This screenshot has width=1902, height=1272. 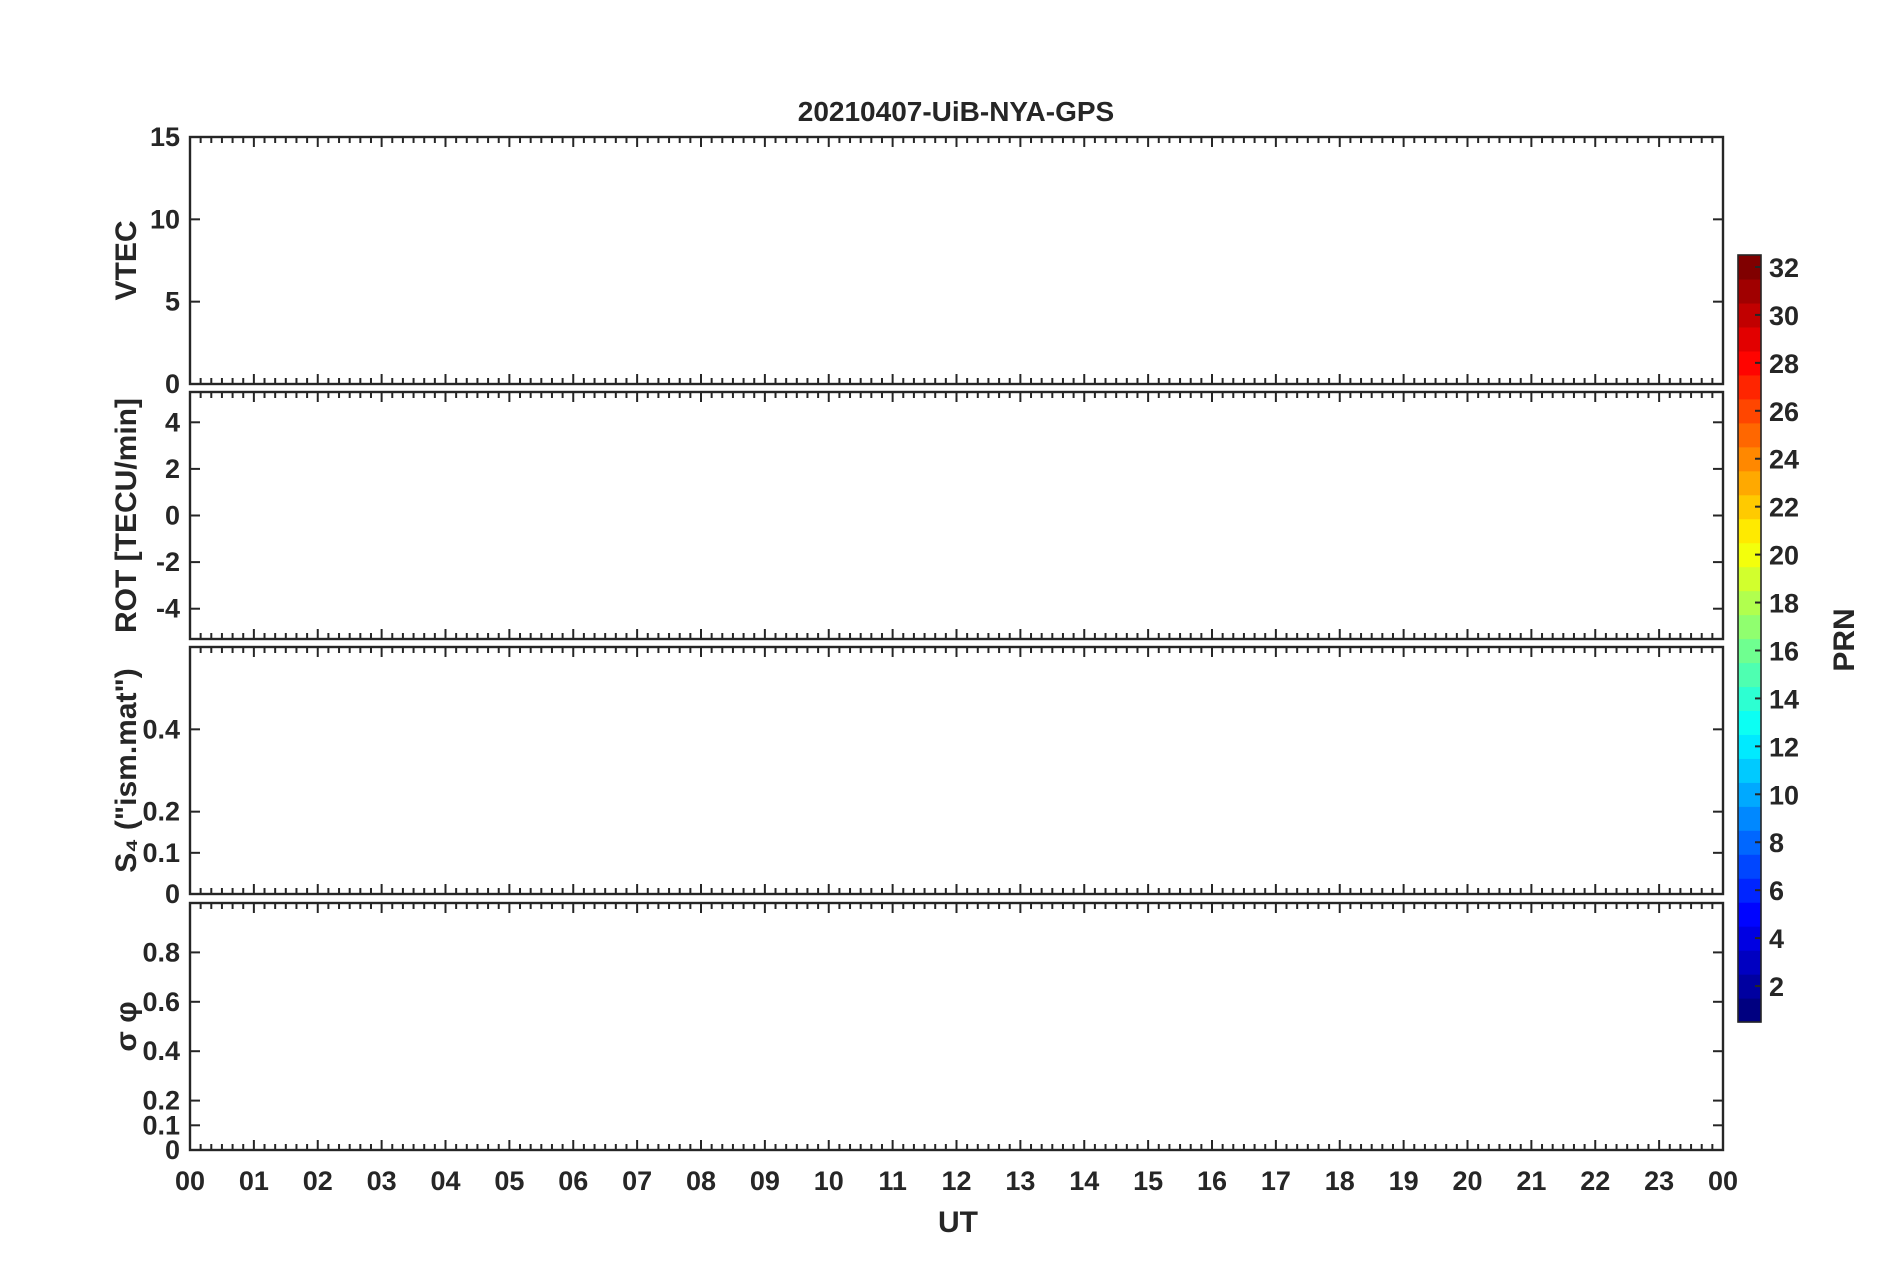 I want to click on chart-title: 20210407-UiB-NYA-GPS, so click(x=956, y=111).